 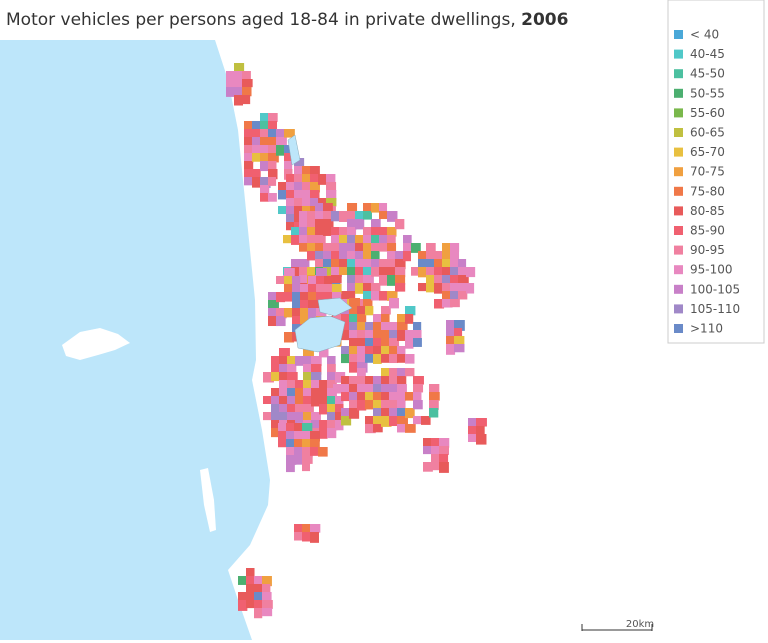 What do you see at coordinates (707, 93) in the screenshot?
I see `legend-label: 50-55` at bounding box center [707, 93].